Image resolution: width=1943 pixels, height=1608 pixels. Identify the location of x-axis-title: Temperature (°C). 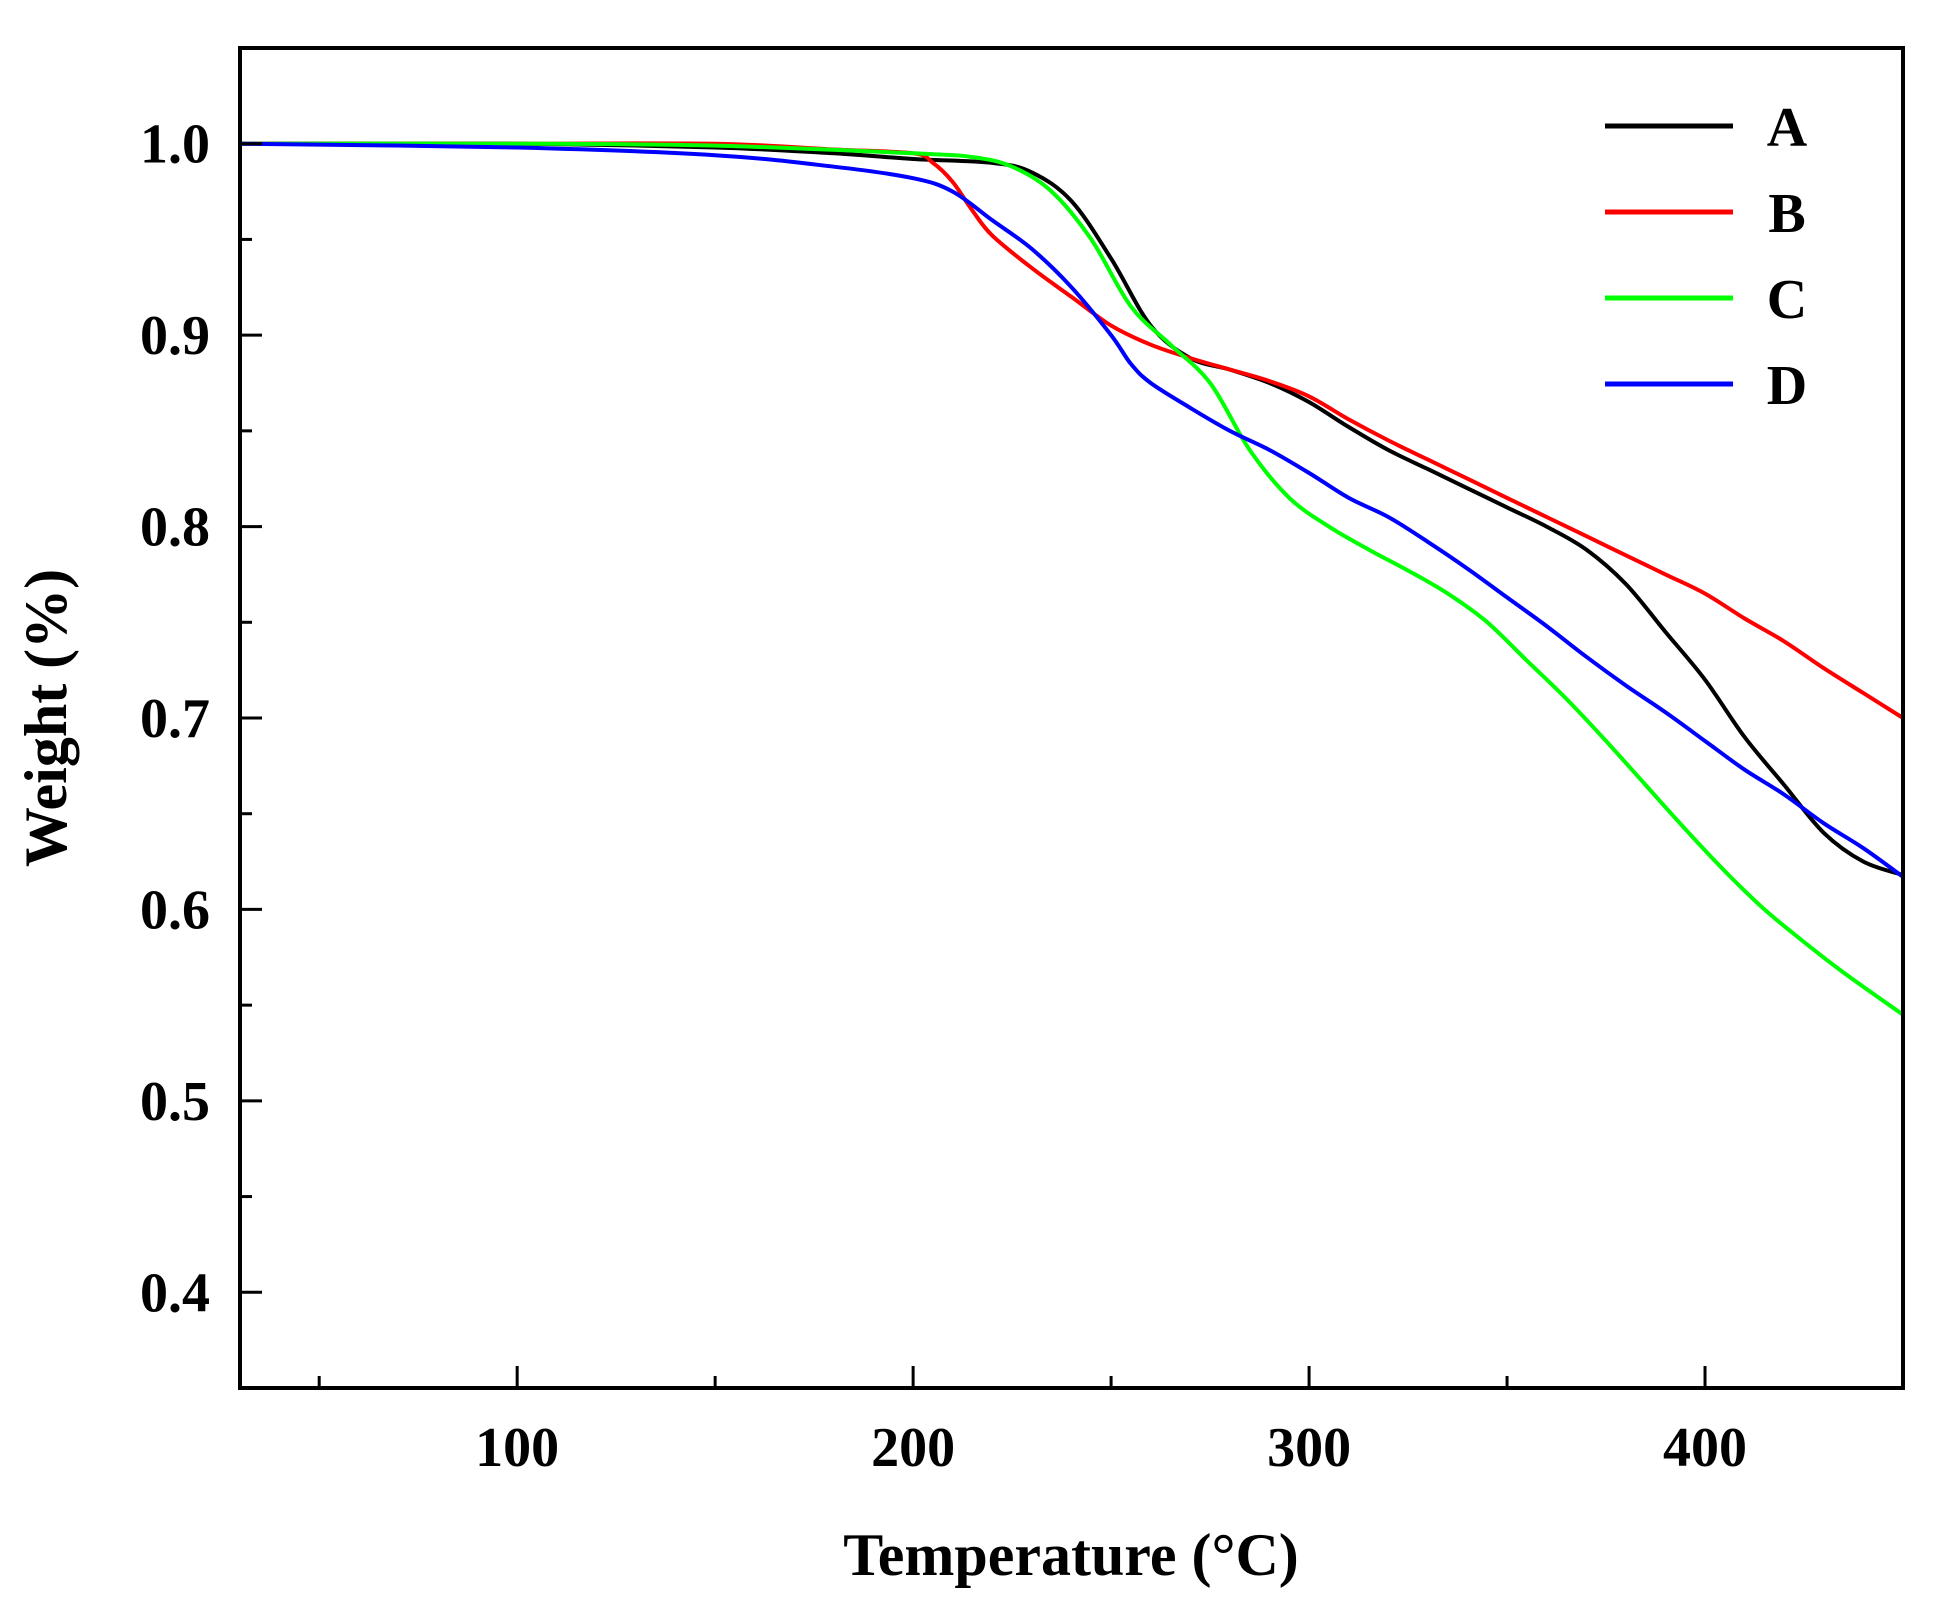
(1071, 1555).